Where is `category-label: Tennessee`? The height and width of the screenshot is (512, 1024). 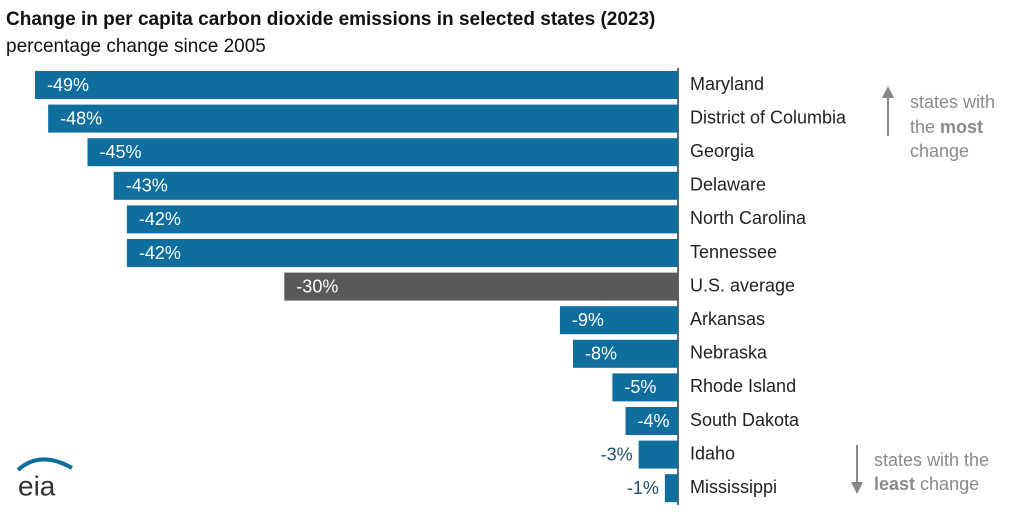 category-label: Tennessee is located at coordinates (733, 252).